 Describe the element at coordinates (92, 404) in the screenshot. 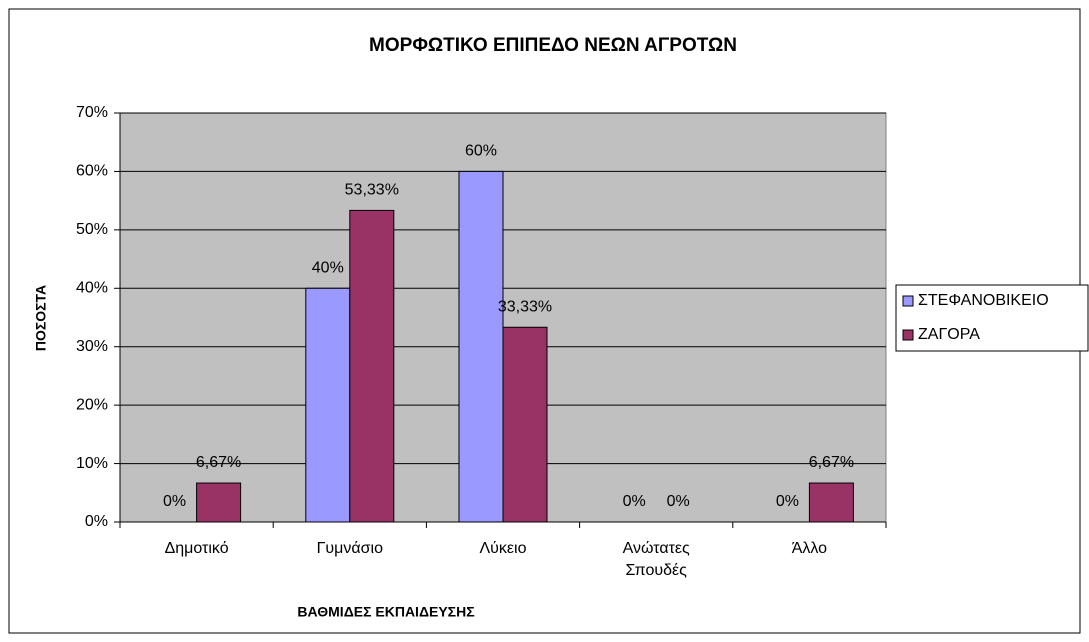

I see `y-tick-label: 20%` at that location.